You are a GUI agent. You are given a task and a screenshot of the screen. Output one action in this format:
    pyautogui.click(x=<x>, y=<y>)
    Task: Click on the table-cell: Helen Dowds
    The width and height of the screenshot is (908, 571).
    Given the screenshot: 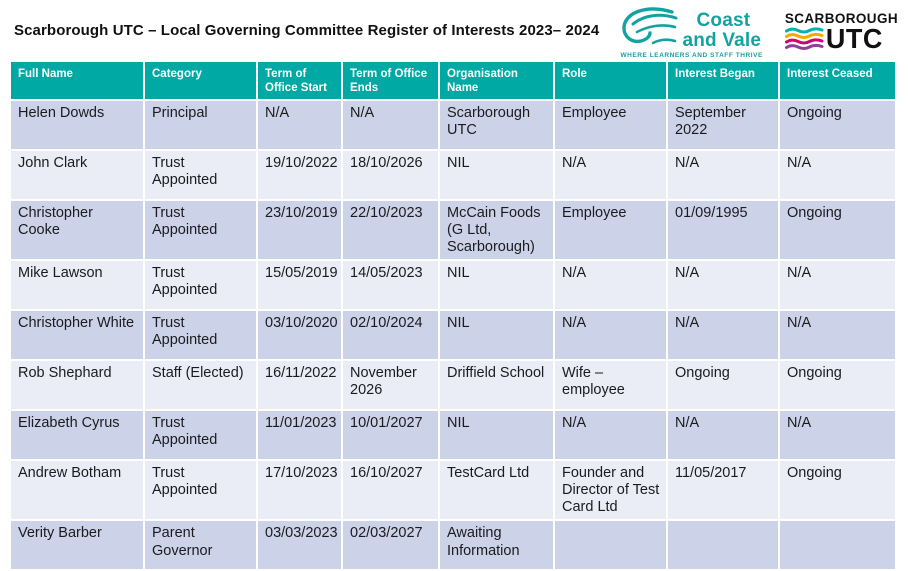 What is the action you would take?
    pyautogui.click(x=78, y=125)
    